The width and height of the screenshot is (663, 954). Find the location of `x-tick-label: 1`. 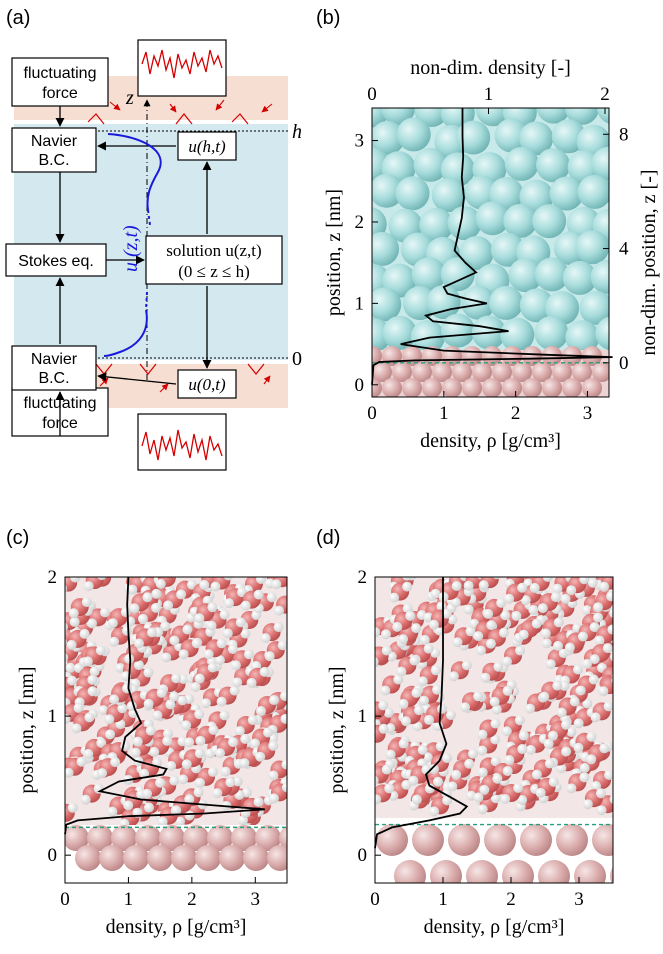

x-tick-label: 1 is located at coordinates (443, 899).